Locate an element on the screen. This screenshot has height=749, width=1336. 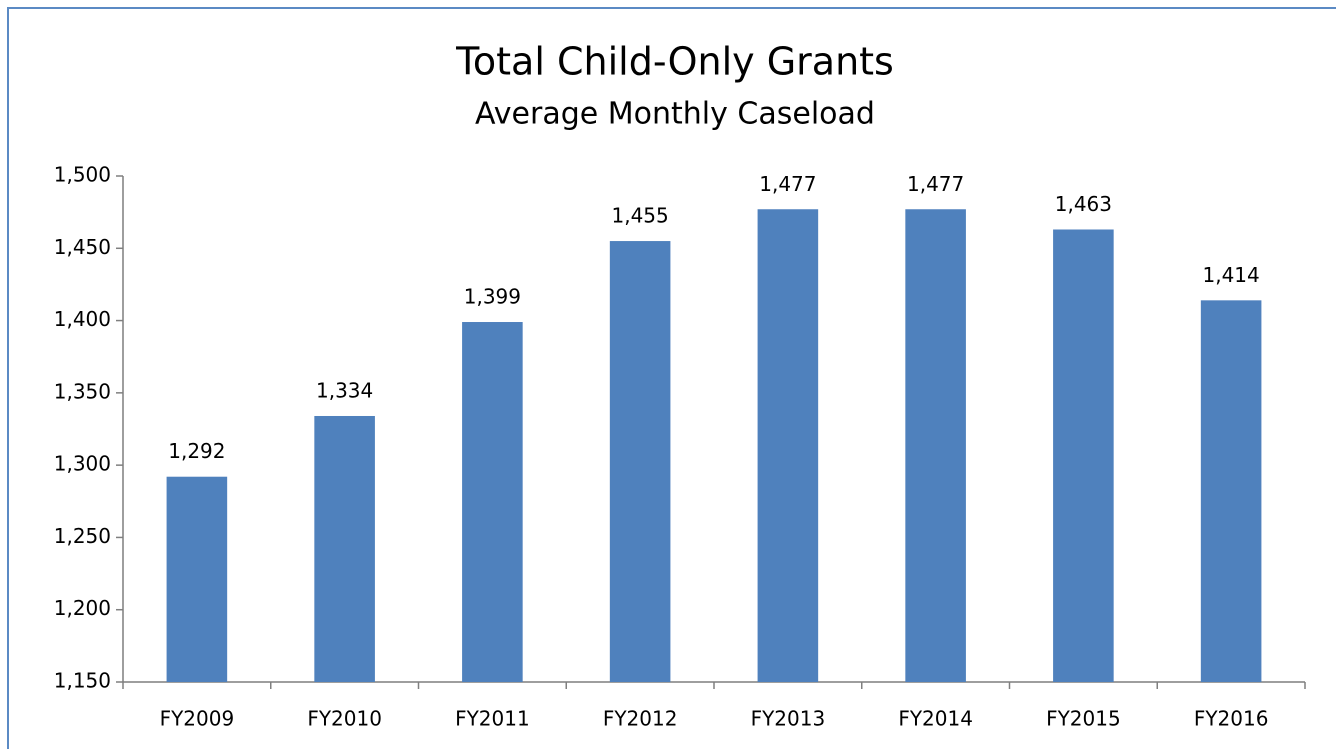
data-label: 1,399 is located at coordinates (492, 297).